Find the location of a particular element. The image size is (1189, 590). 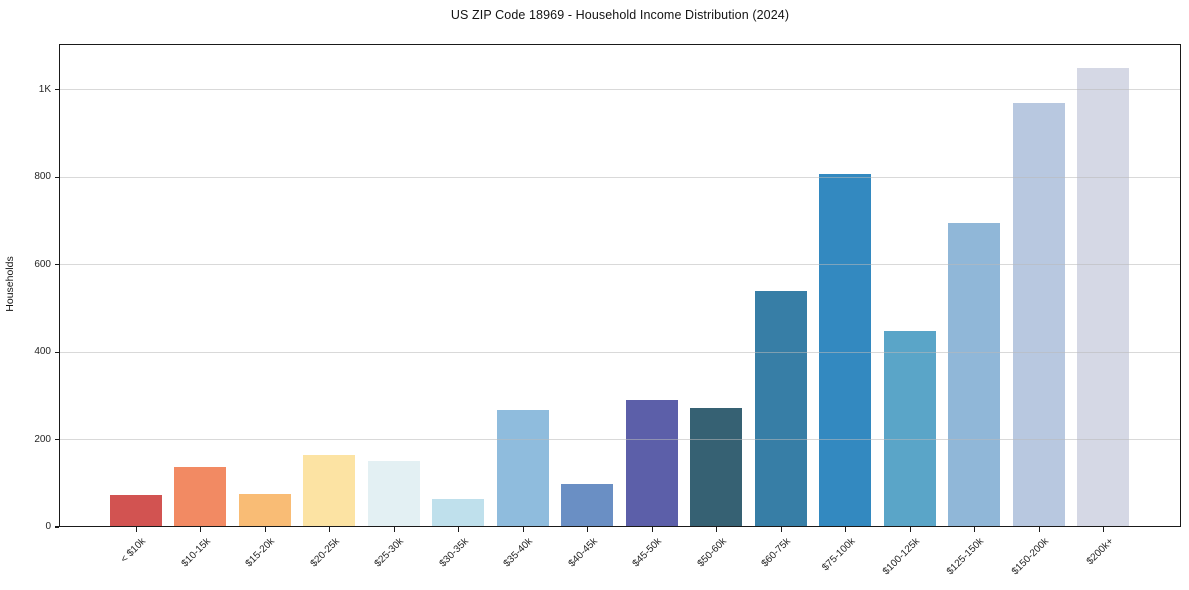

x-tick-label: $125-150k is located at coordinates (966, 557).